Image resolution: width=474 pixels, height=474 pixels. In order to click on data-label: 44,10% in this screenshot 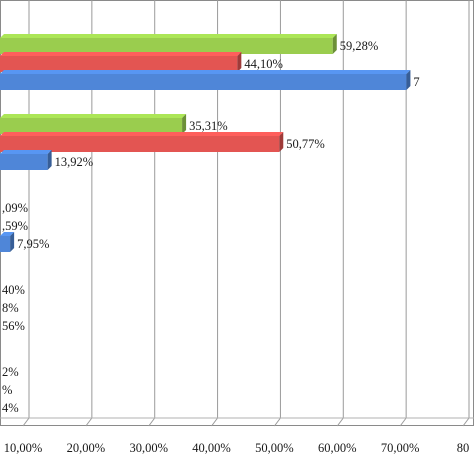, I will do `click(263, 64)`.